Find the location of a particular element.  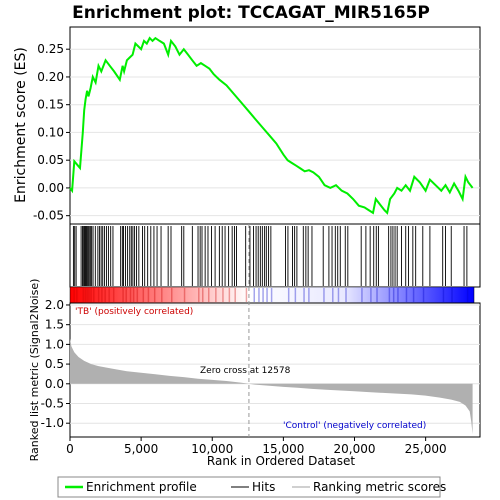

es-tick-label: 0.20 is located at coordinates (50, 77).